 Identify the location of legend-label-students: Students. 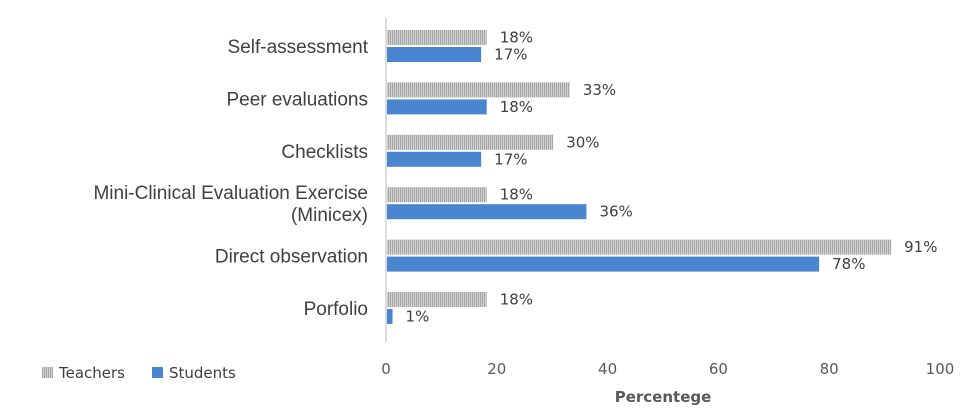
(202, 373).